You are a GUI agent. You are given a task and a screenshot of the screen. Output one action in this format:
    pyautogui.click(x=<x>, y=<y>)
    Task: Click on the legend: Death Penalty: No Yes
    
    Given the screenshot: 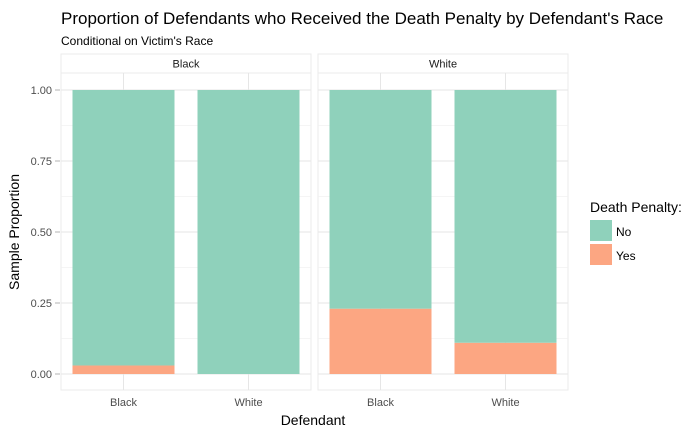 What is the action you would take?
    pyautogui.click(x=636, y=232)
    